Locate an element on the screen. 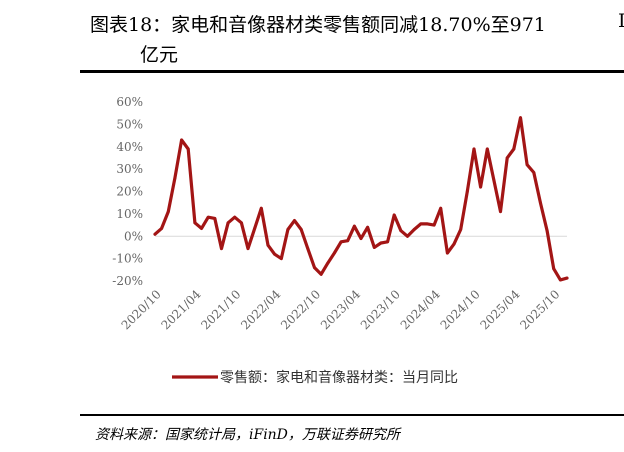 The image size is (624, 452). y-tick-label: -10% is located at coordinates (127, 259).